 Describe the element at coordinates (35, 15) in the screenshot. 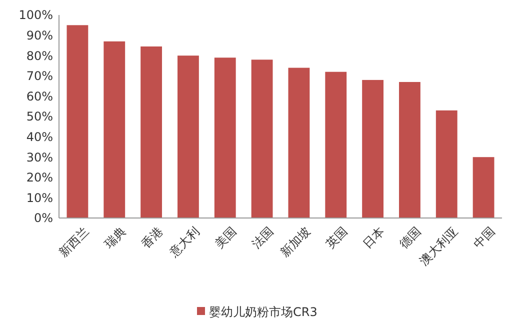

I see `y-tick-label: 100%` at that location.